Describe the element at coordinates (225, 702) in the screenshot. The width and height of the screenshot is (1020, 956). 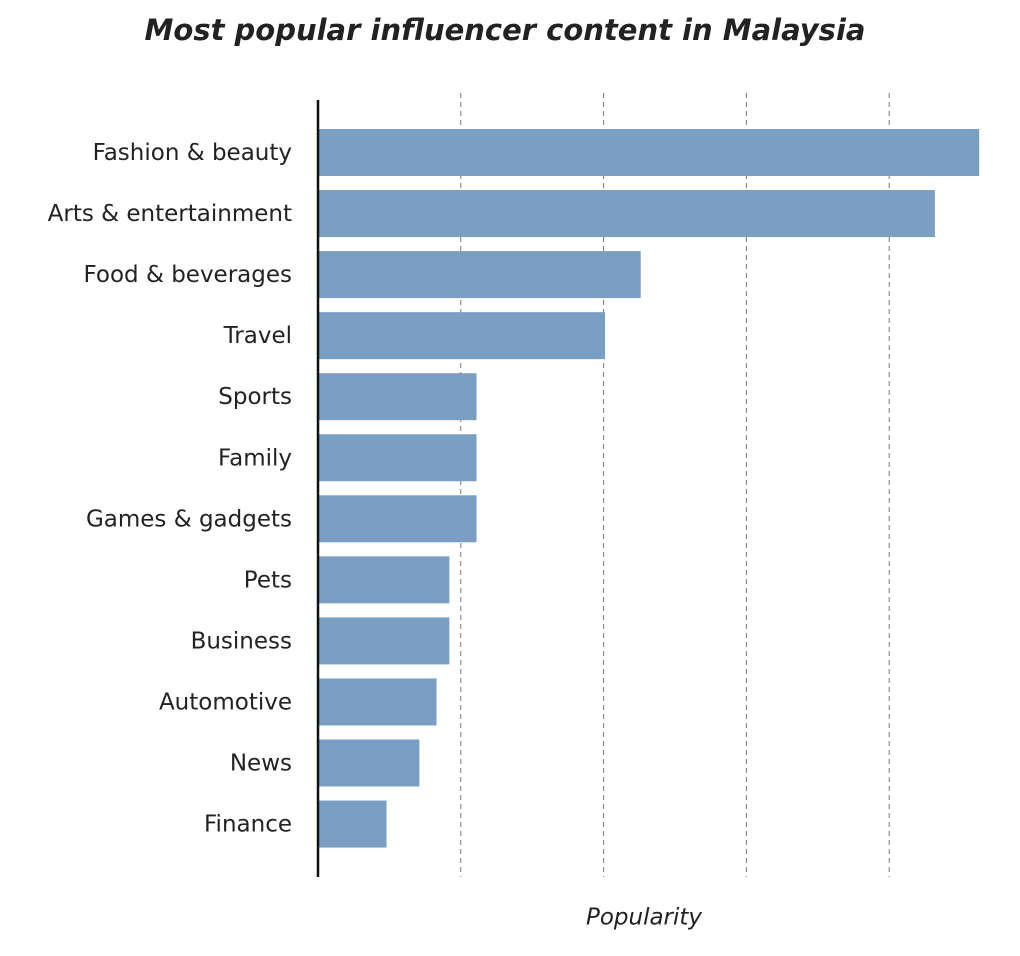
I see `y-tick-label: Automotive` at that location.